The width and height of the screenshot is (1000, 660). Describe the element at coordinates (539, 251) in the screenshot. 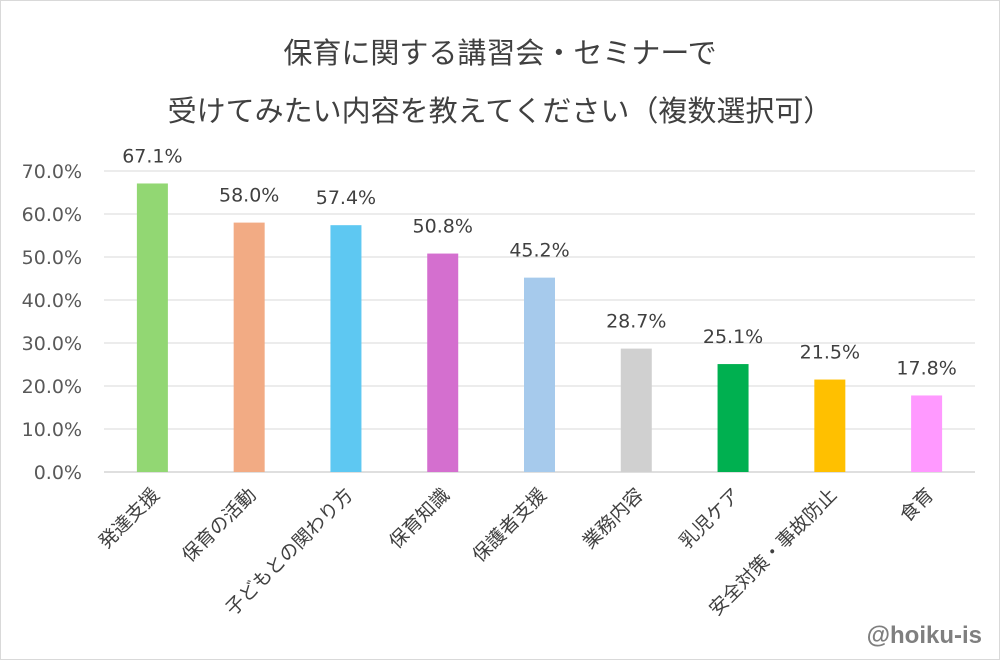

I see `data-label: 45.2%` at that location.